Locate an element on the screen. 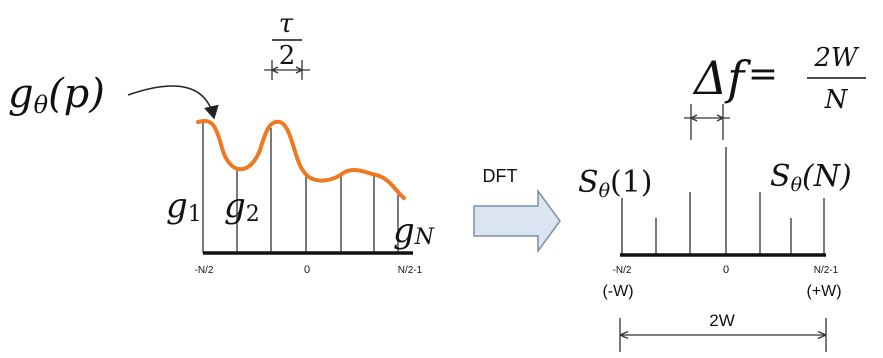 This screenshot has width=883, height=358. sample-stems is located at coordinates (300, 187).